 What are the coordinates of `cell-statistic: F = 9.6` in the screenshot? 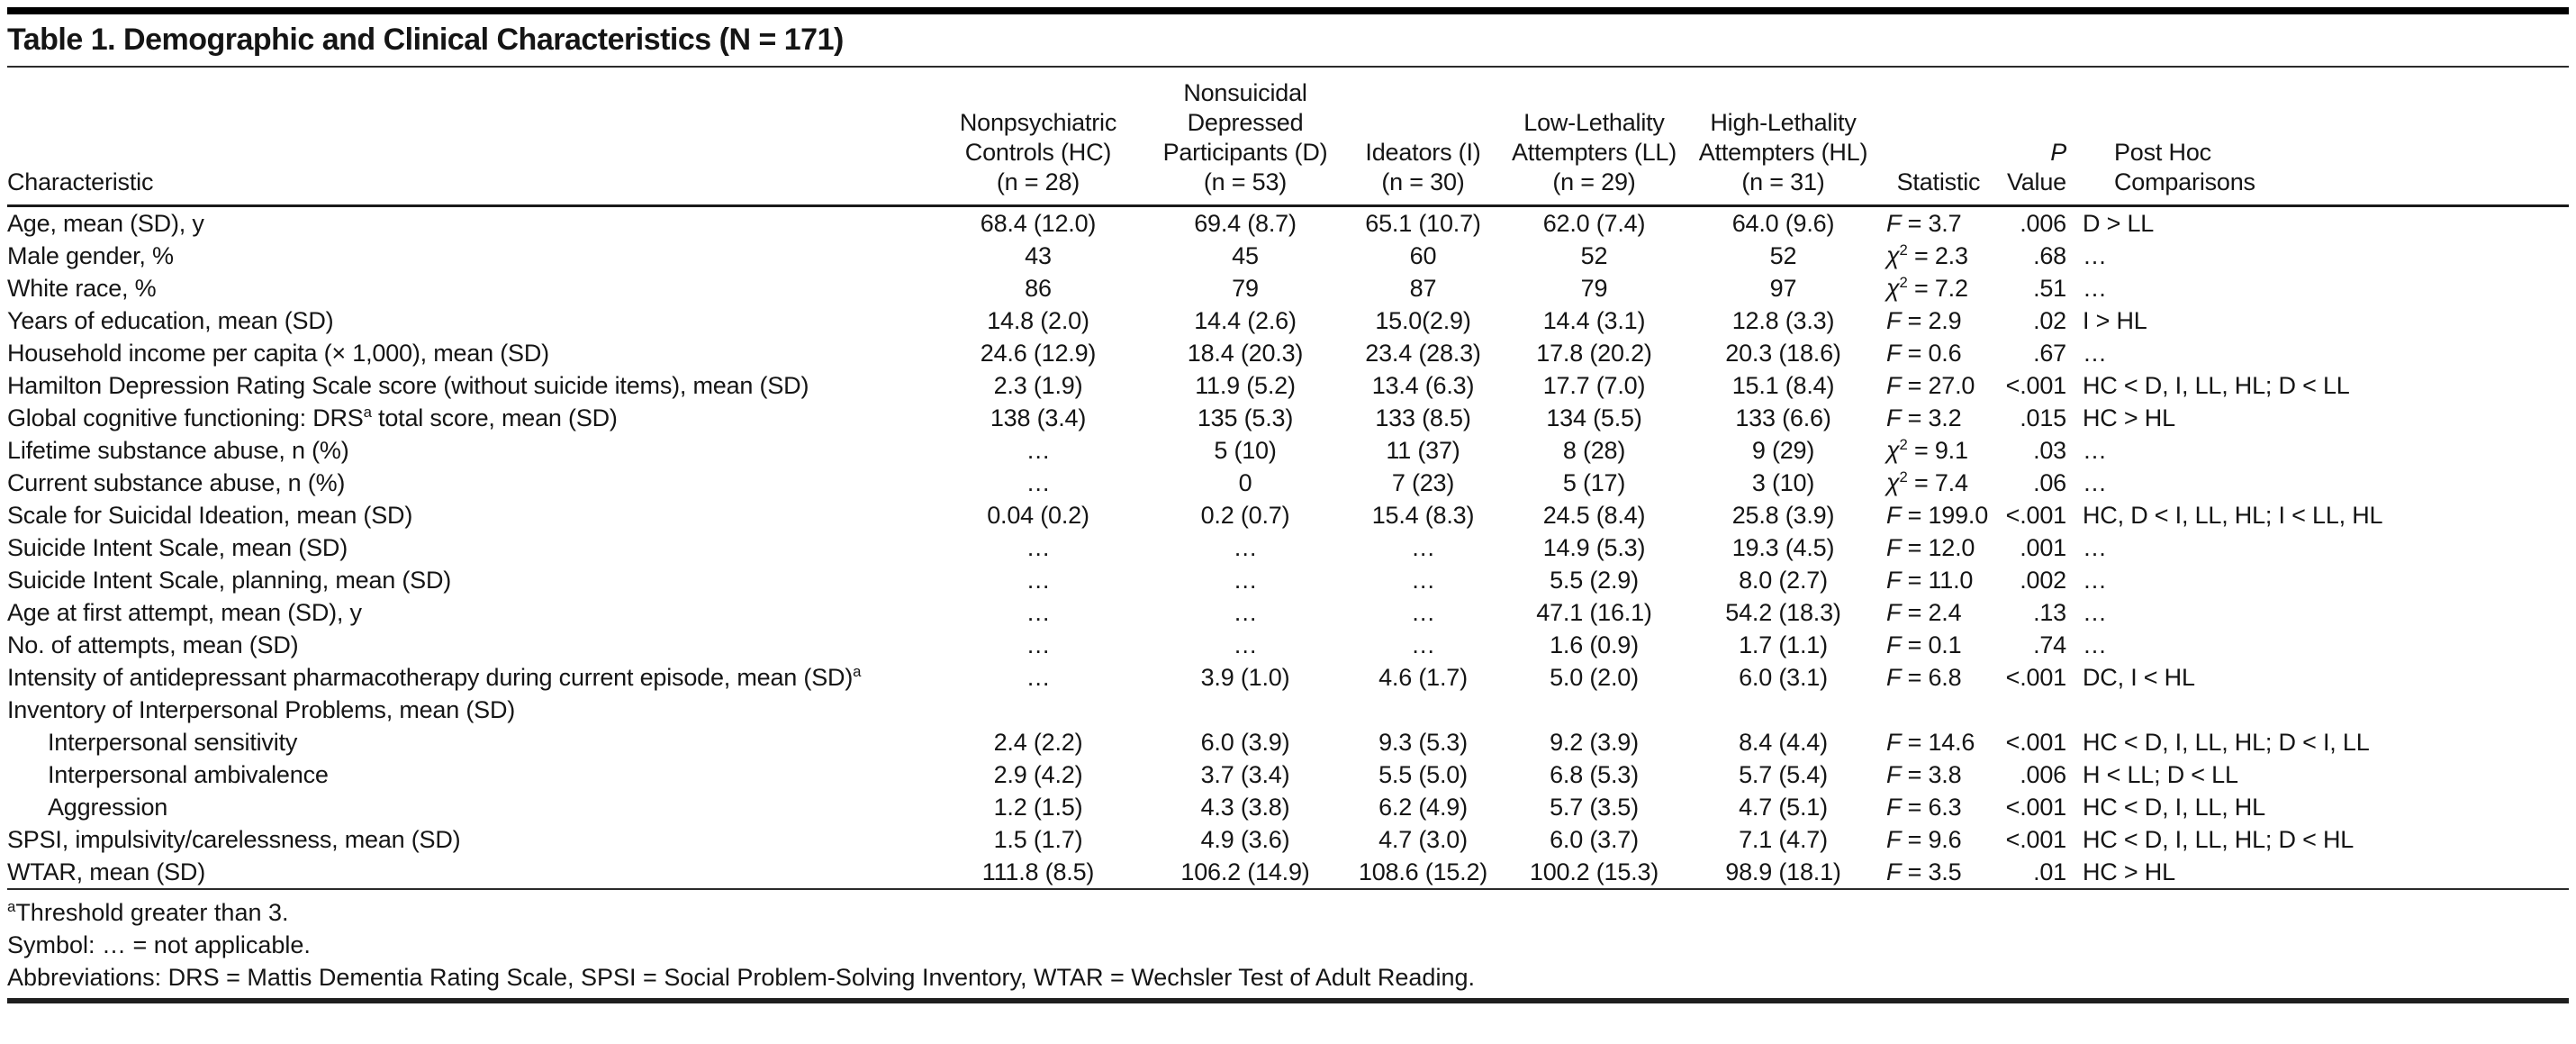 It's located at (1939, 839).